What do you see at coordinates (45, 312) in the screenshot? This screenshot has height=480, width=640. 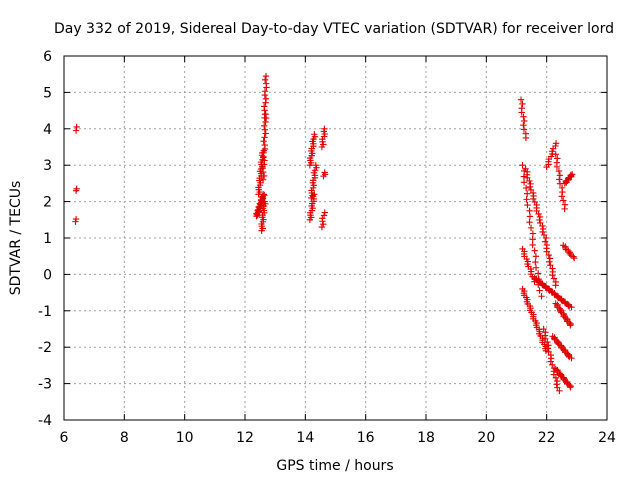 I see `y-tick-label: -1` at bounding box center [45, 312].